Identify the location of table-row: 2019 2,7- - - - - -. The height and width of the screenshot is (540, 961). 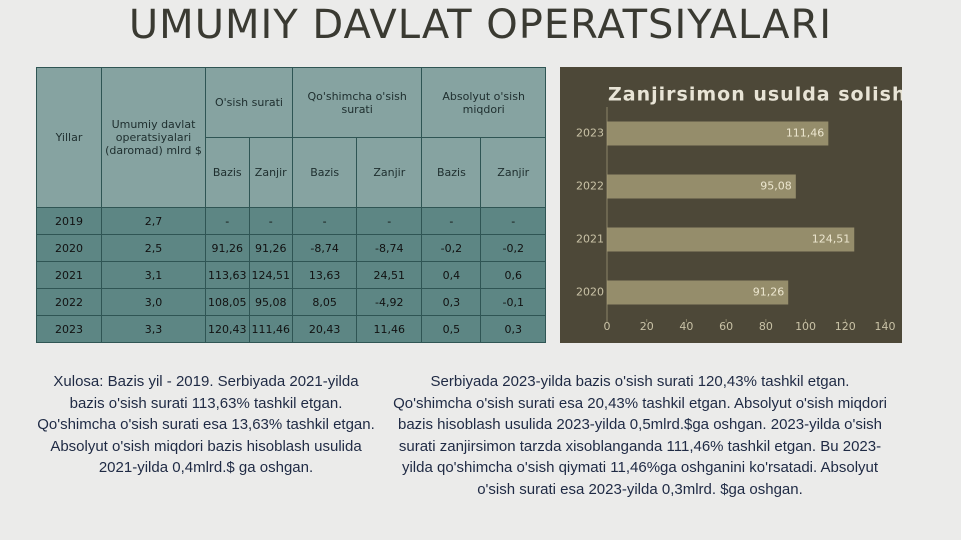
(291, 221).